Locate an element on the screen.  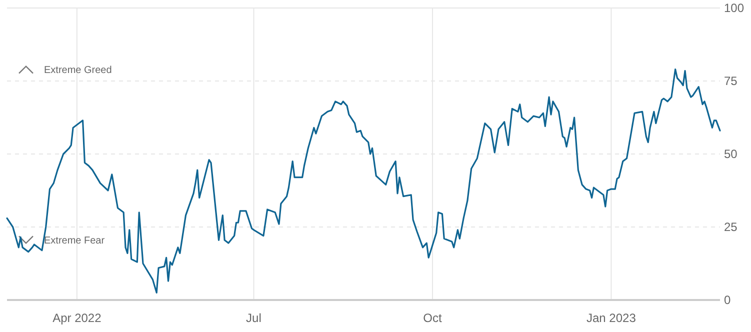
x-tick-label: Jul is located at coordinates (254, 318).